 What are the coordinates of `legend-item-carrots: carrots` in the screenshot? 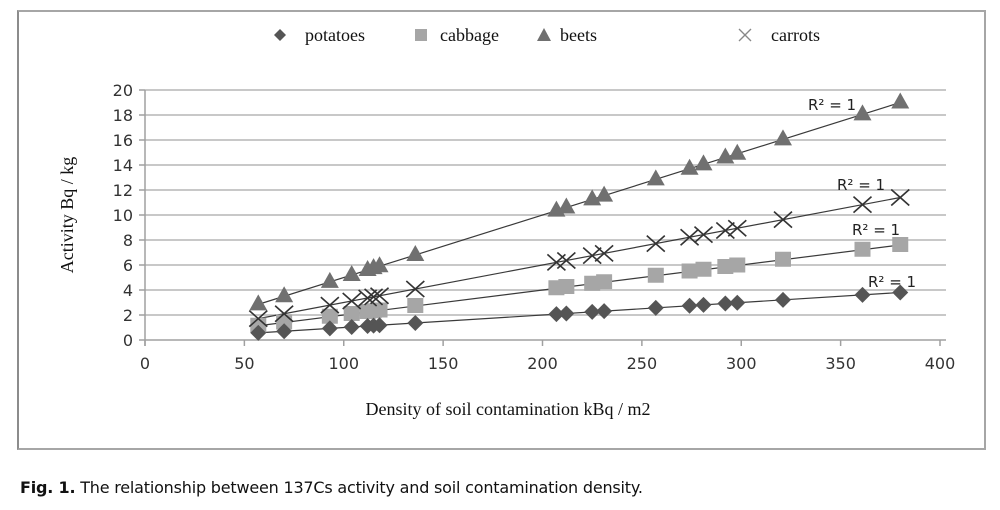 It's located at (779, 35).